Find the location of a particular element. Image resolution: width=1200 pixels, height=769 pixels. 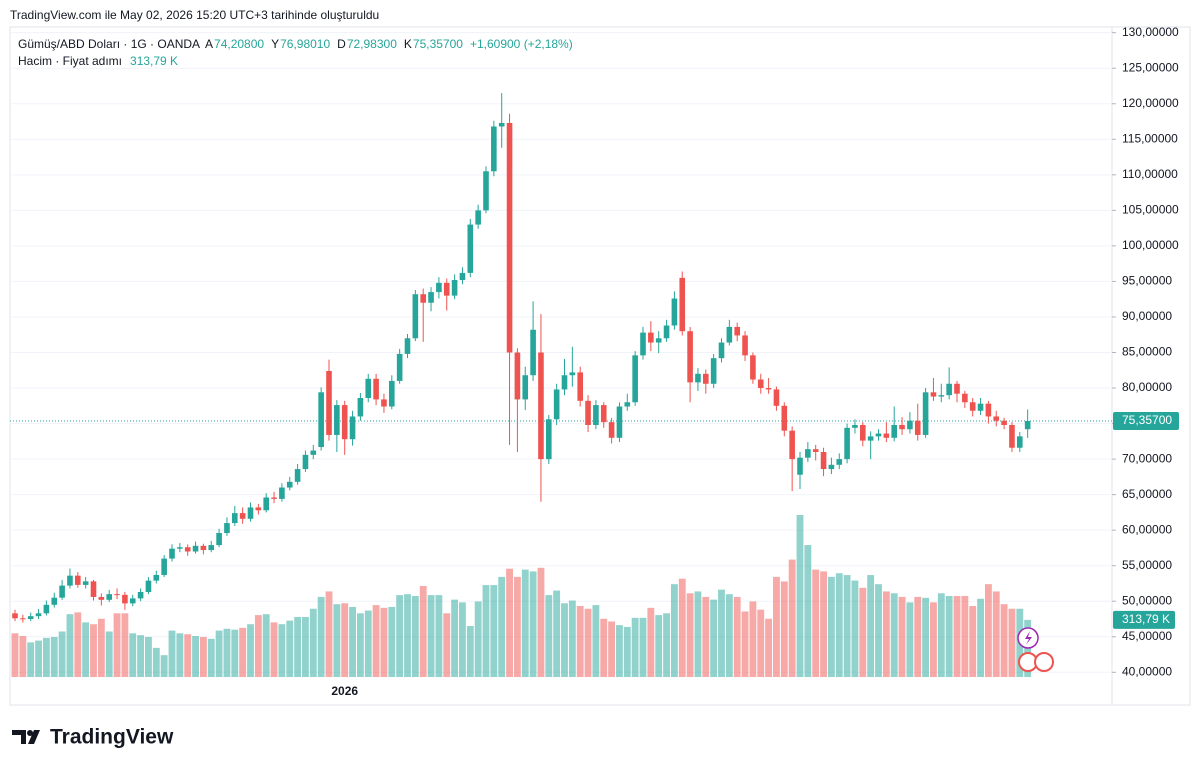

y-tick-label: 50,00000 is located at coordinates (1147, 600).